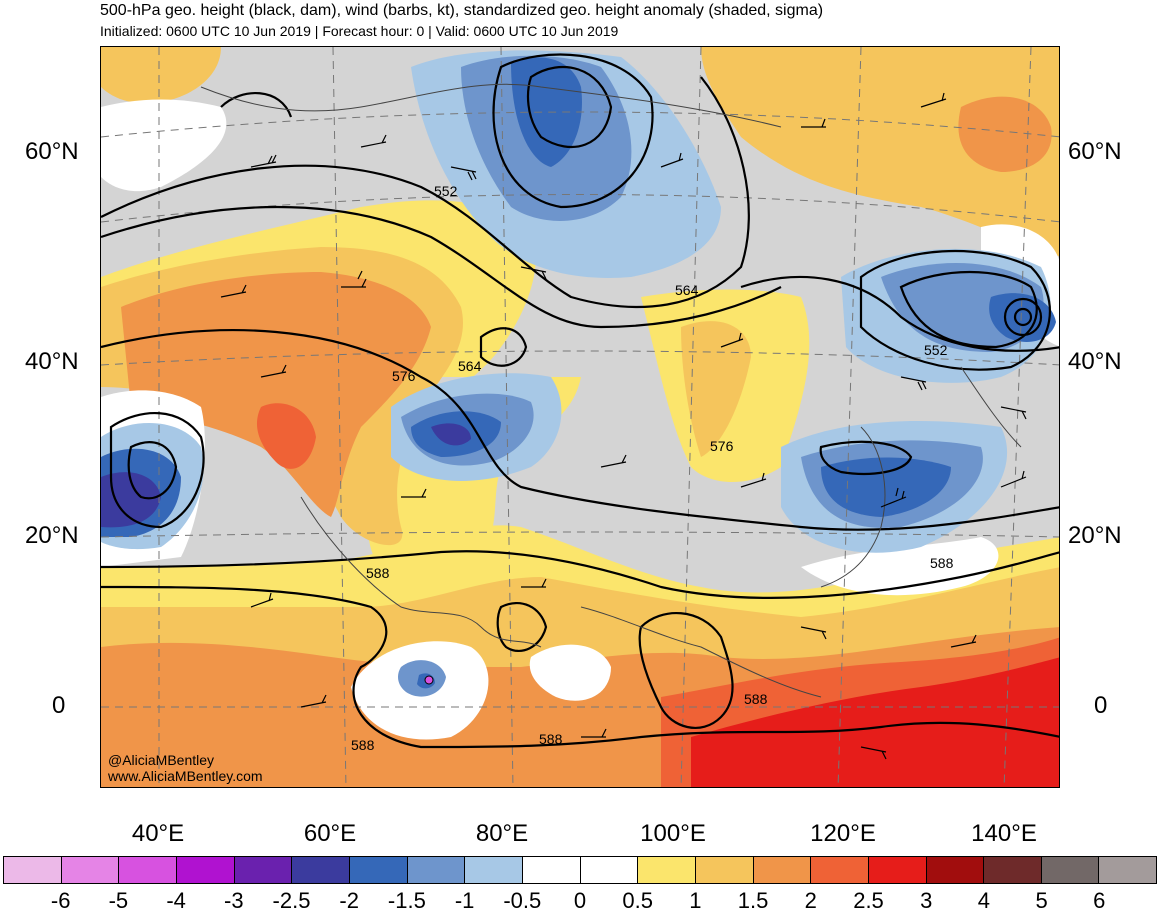 The width and height of the screenshot is (1160, 914). What do you see at coordinates (276, 394) in the screenshot?
I see `positive-anomaly-deep-orange-west` at bounding box center [276, 394].